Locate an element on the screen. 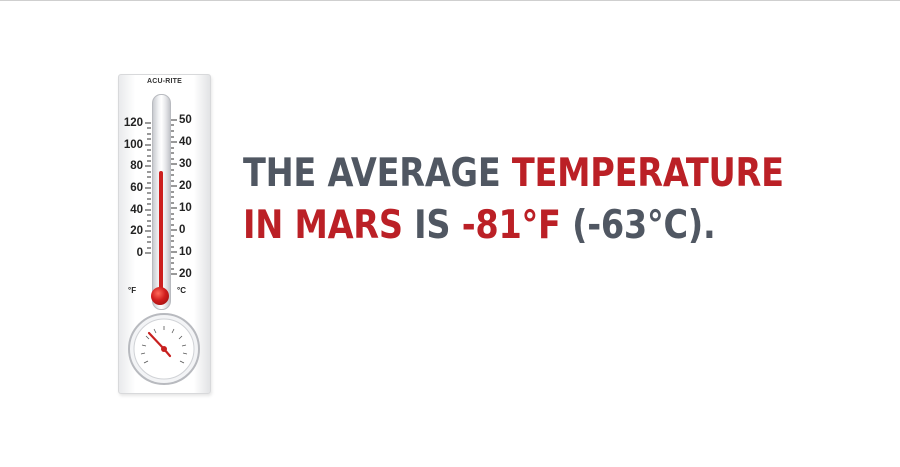 The height and width of the screenshot is (467, 900). headline-text: THE AVERAGE is located at coordinates (371, 173).